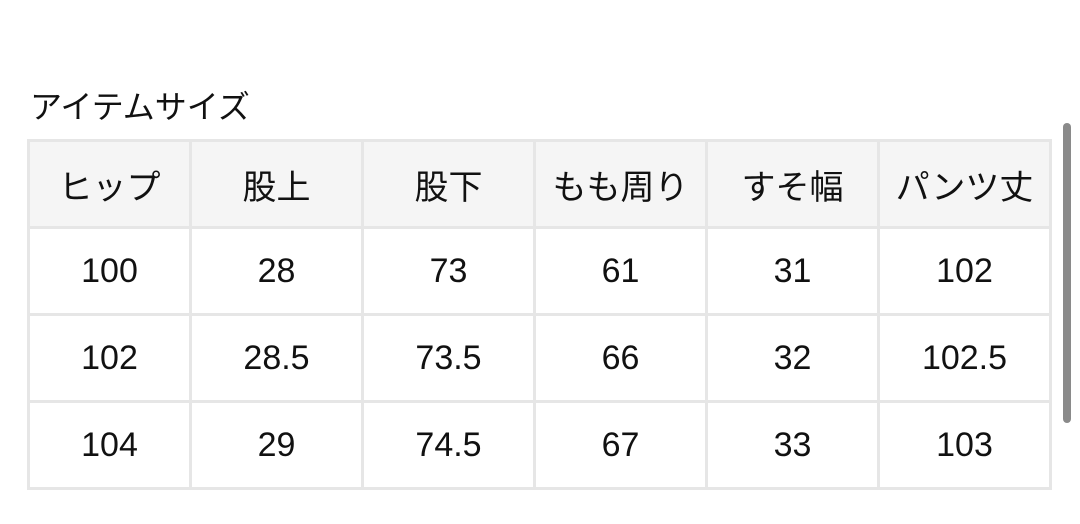 This screenshot has width=1080, height=524. What do you see at coordinates (276, 271) in the screenshot?
I see `table-cell: 28` at bounding box center [276, 271].